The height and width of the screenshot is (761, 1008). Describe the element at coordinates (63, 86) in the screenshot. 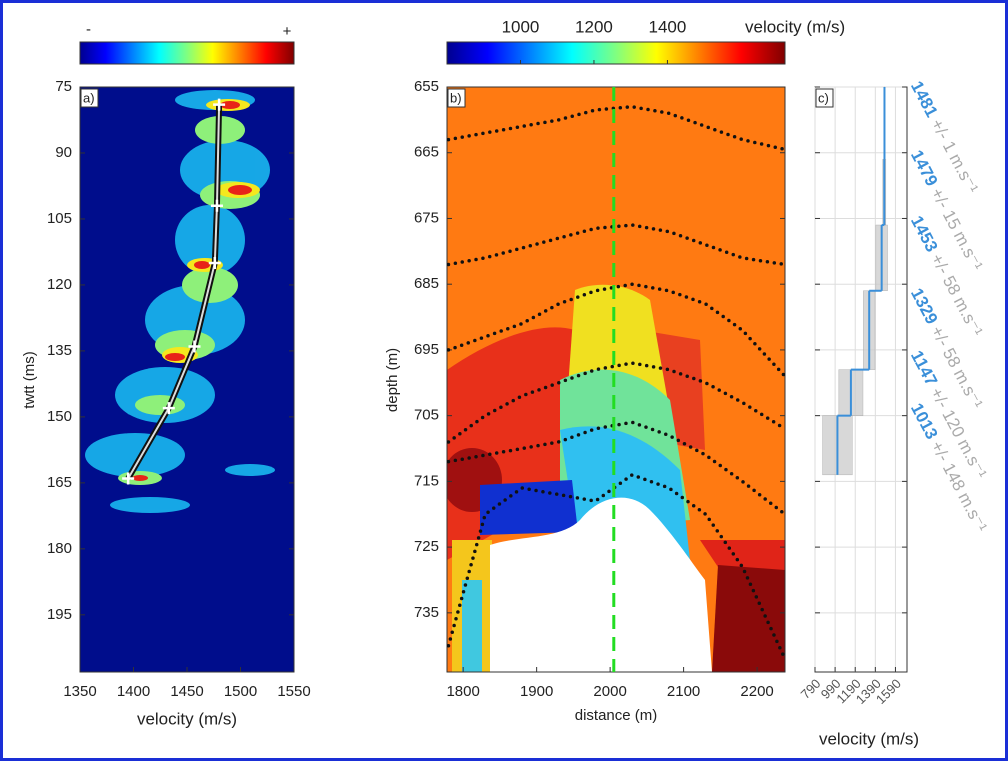

I see `y-tick-label: 75` at that location.